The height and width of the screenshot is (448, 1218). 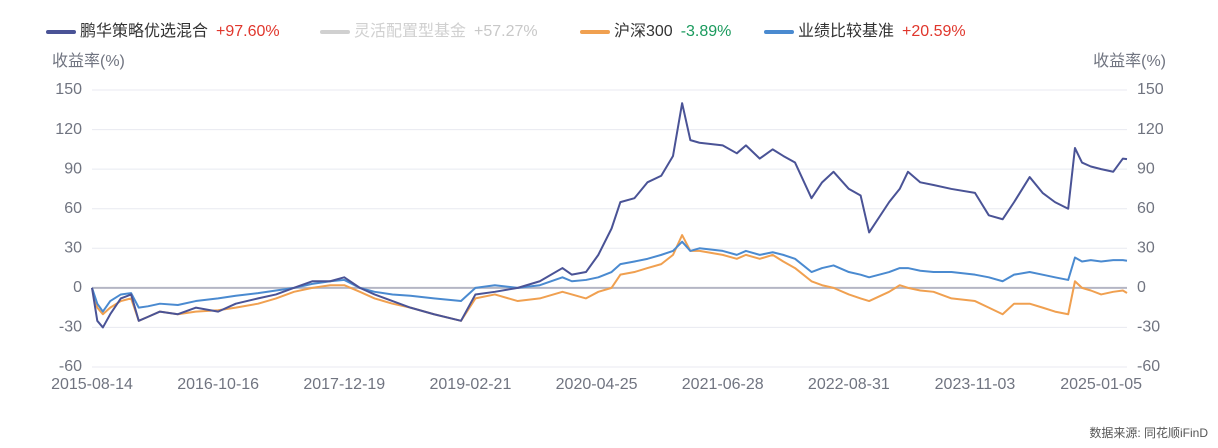 What do you see at coordinates (1150, 89) in the screenshot?
I see `y2-tick-label: 150` at bounding box center [1150, 89].